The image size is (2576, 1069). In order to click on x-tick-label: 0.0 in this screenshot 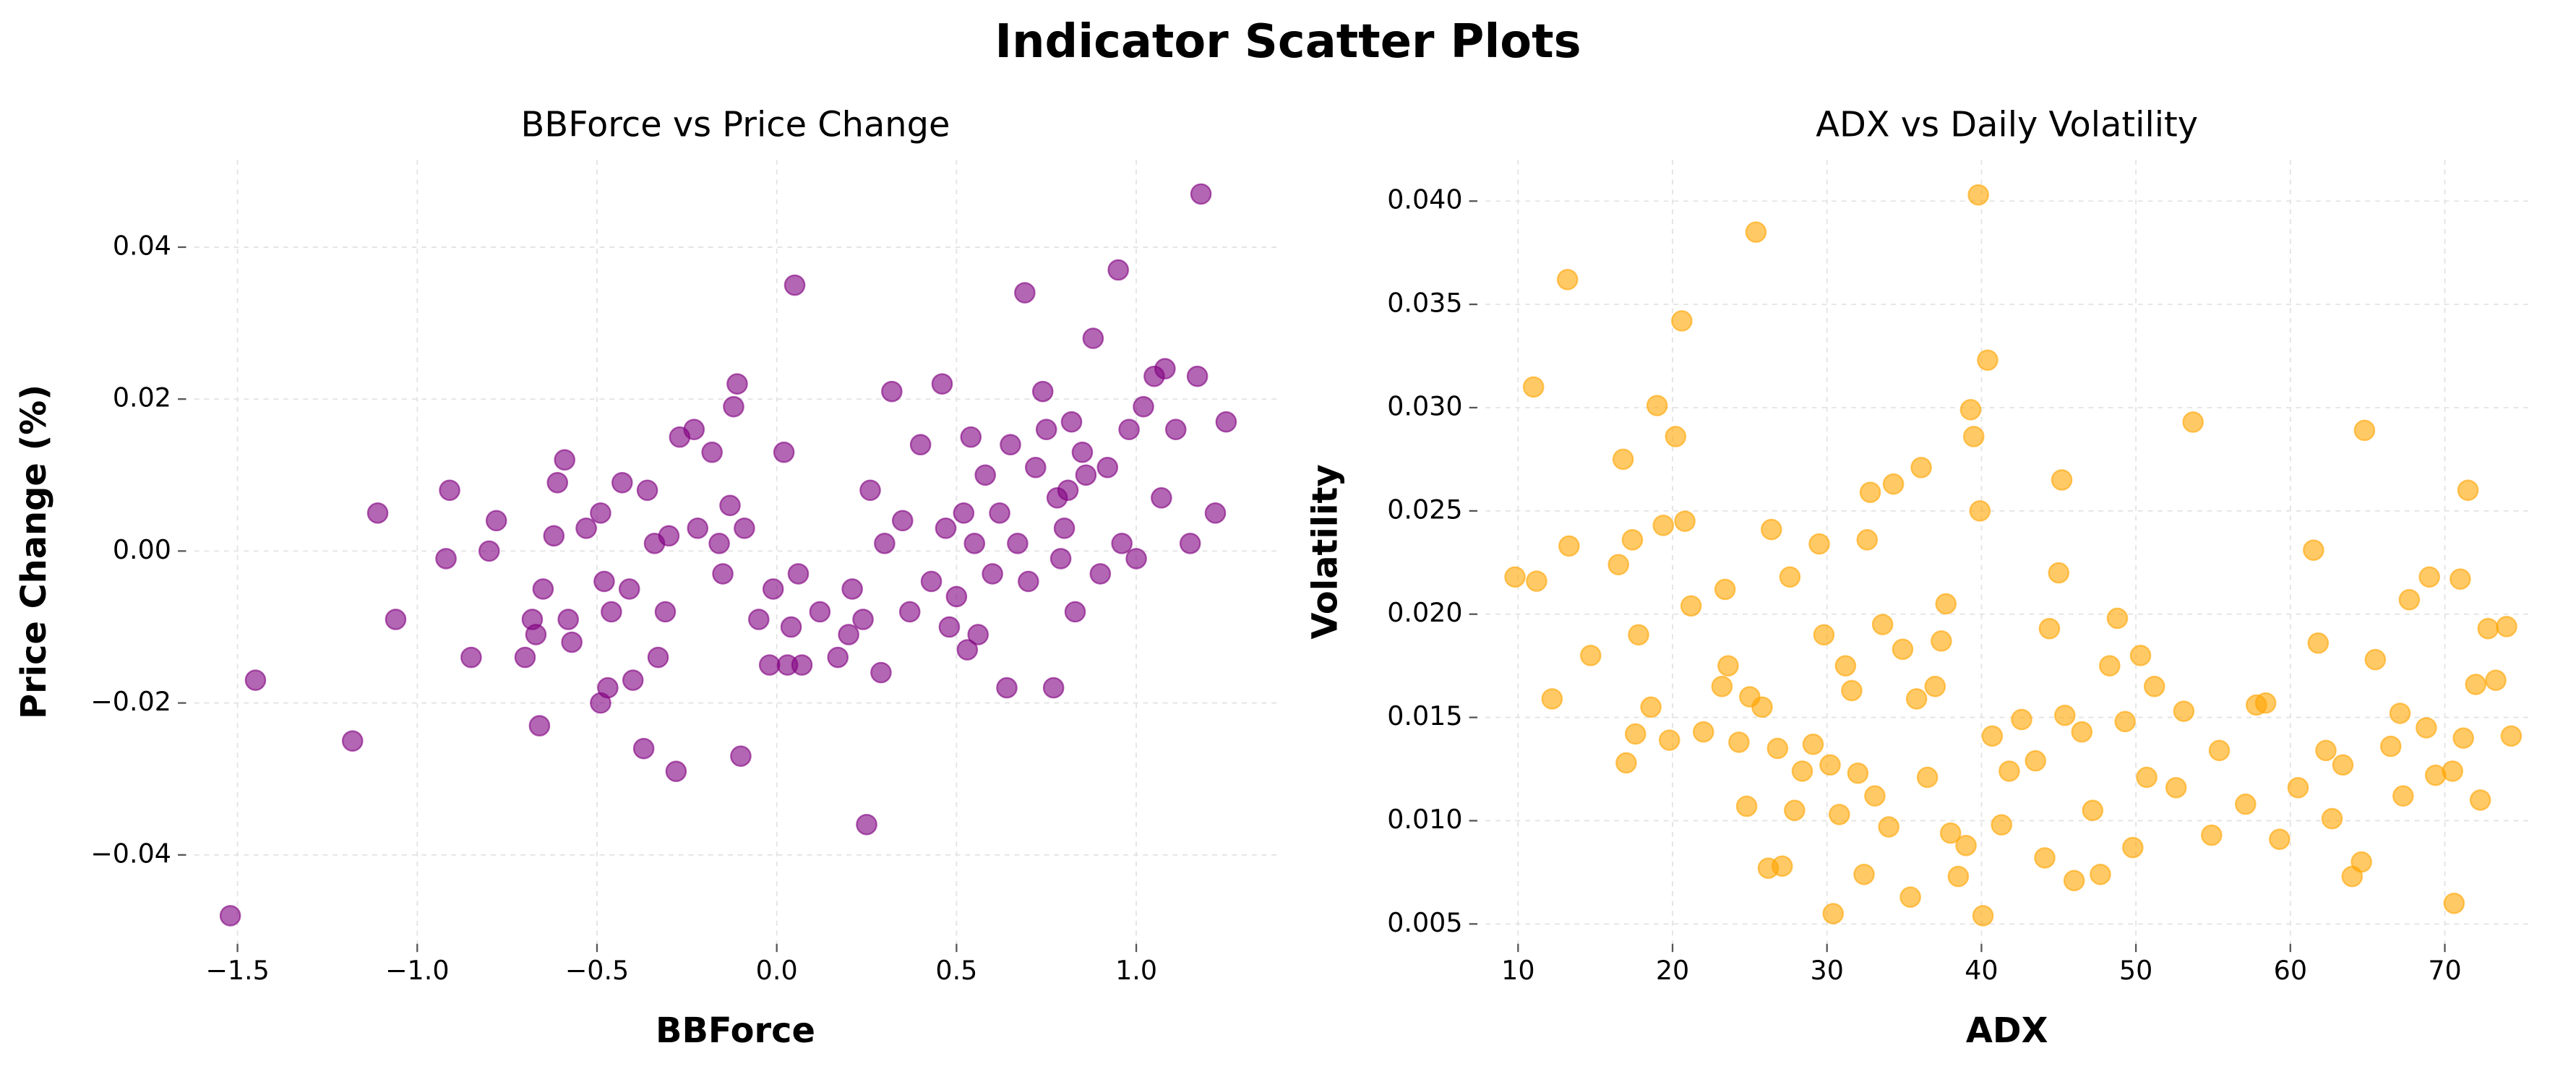, I will do `click(777, 971)`.